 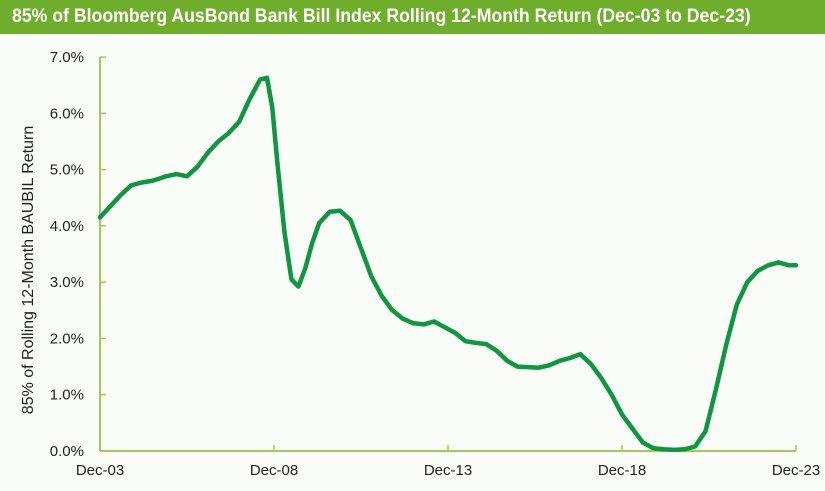 What do you see at coordinates (67, 113) in the screenshot?
I see `y-tick-label: 6.0%` at bounding box center [67, 113].